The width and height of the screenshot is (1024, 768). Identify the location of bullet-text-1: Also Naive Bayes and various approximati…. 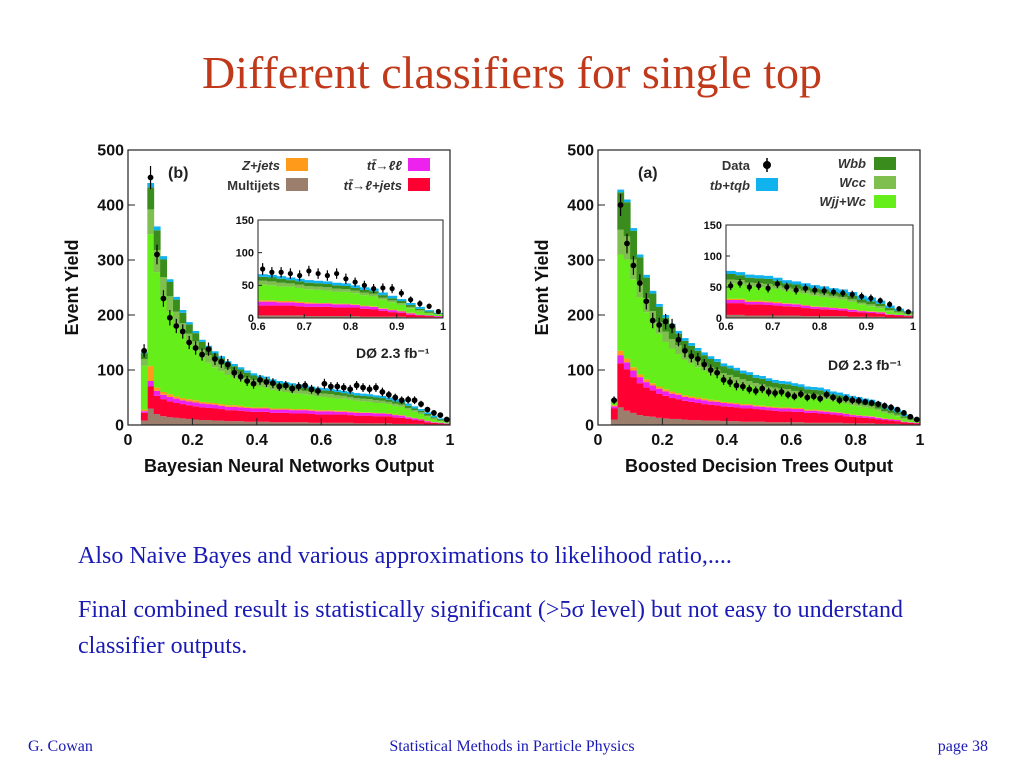
(405, 556).